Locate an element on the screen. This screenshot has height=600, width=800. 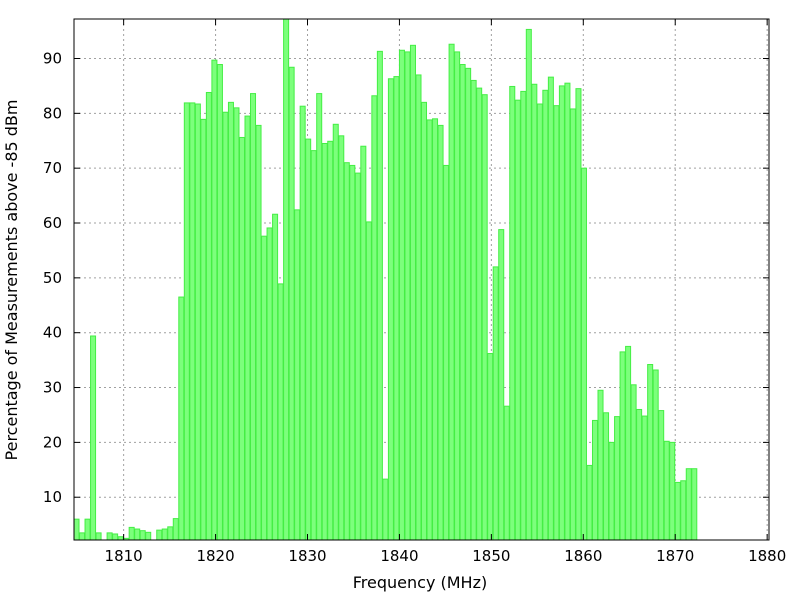
y-tick-label: 50 is located at coordinates (52, 278).